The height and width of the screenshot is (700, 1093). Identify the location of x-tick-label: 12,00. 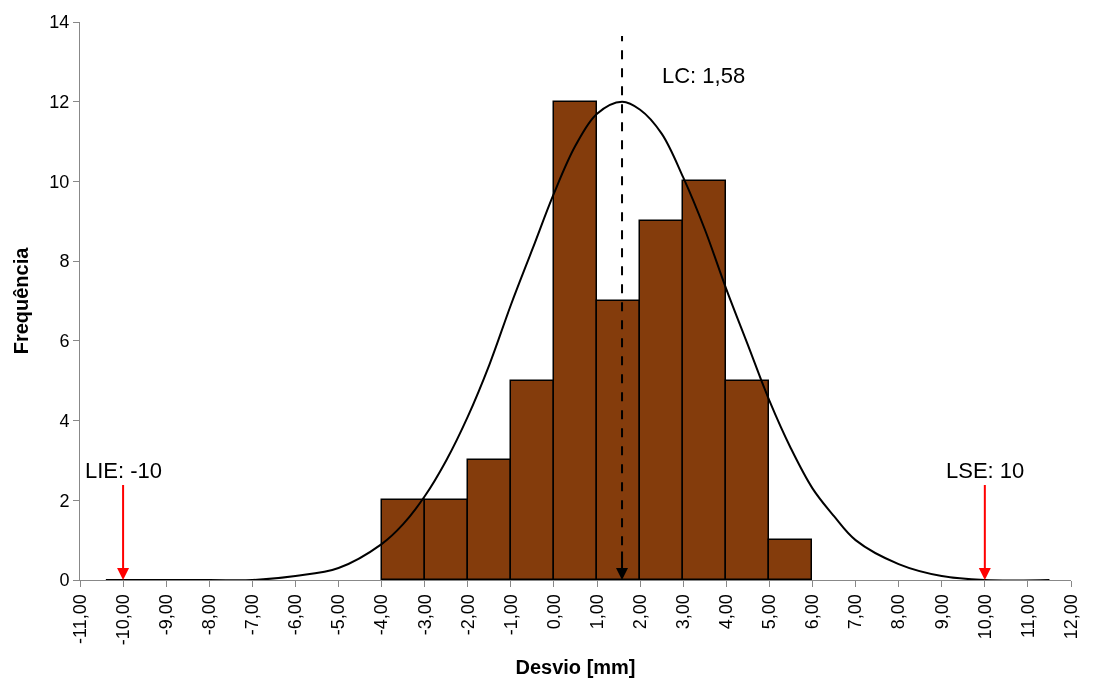
(1070, 617).